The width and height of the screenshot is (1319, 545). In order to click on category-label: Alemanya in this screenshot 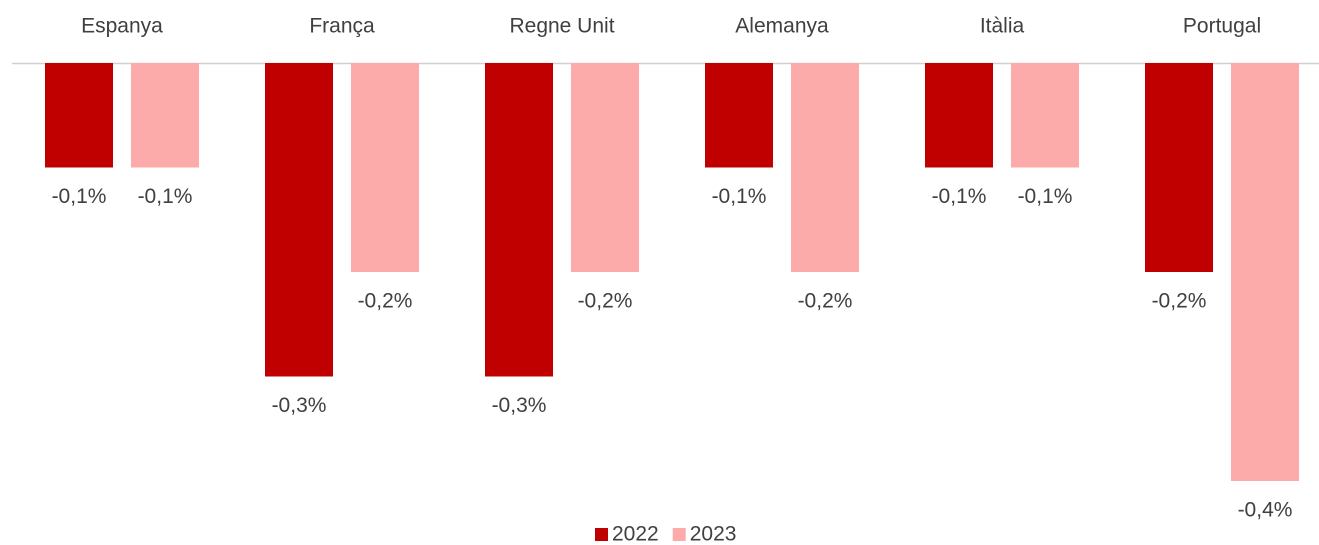, I will do `click(782, 26)`.